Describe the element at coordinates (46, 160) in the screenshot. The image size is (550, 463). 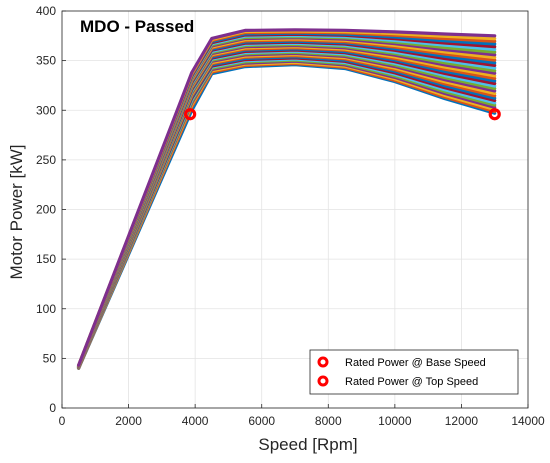
I see `y-tick-label: 250` at that location.